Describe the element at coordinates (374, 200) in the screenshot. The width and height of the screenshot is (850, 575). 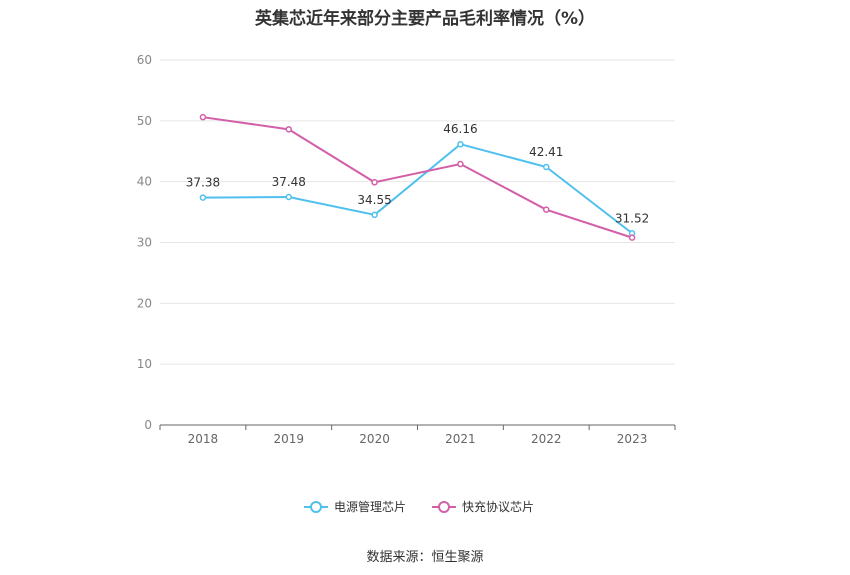
I see `data-label: 34.55` at that location.